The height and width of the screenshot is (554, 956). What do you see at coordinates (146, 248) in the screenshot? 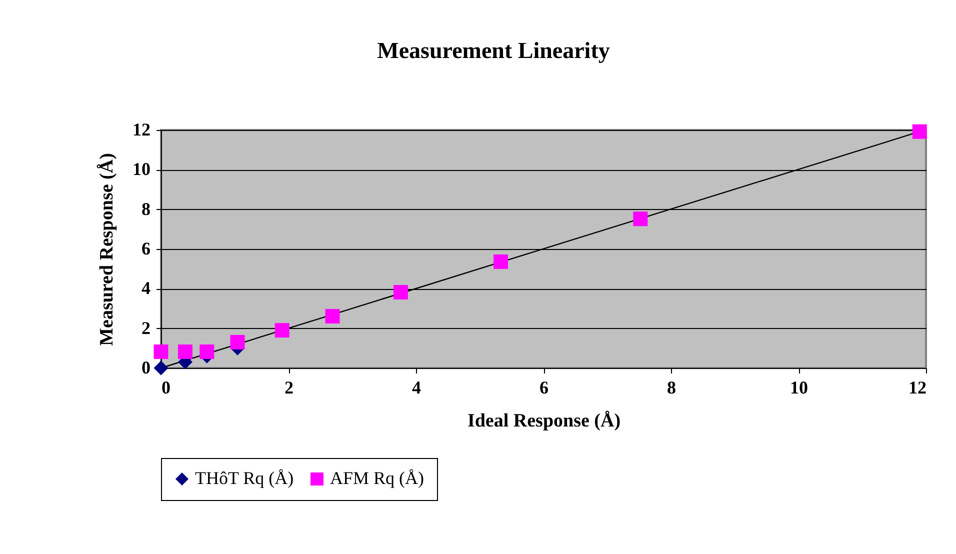
I see `y-tick-label: 6` at bounding box center [146, 248].